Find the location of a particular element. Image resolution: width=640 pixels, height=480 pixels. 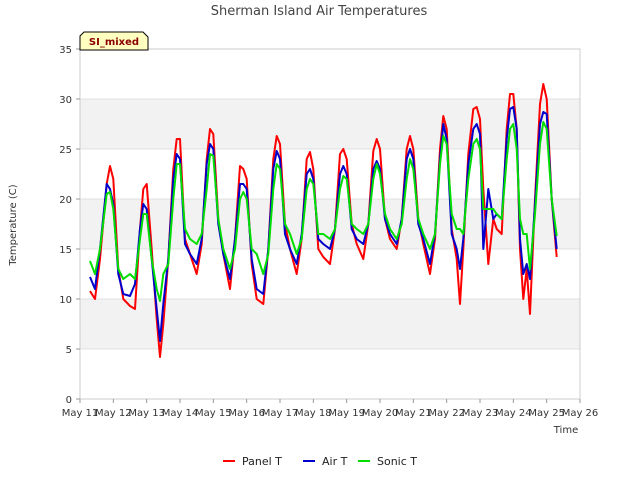

x-tick-label: May 19 is located at coordinates (346, 413).